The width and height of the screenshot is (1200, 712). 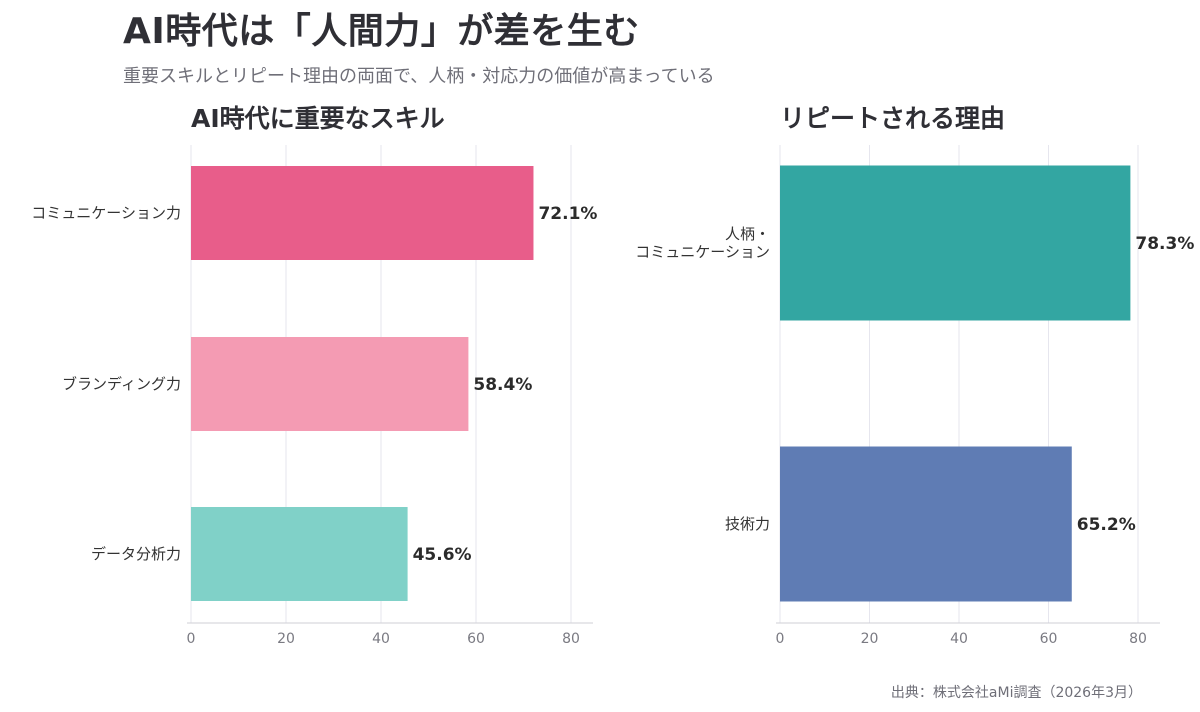 I want to click on page-subtitle: 重要スキルとリピート理由の両面で、人柄・対応力の価値が高まっている, so click(x=419, y=76).